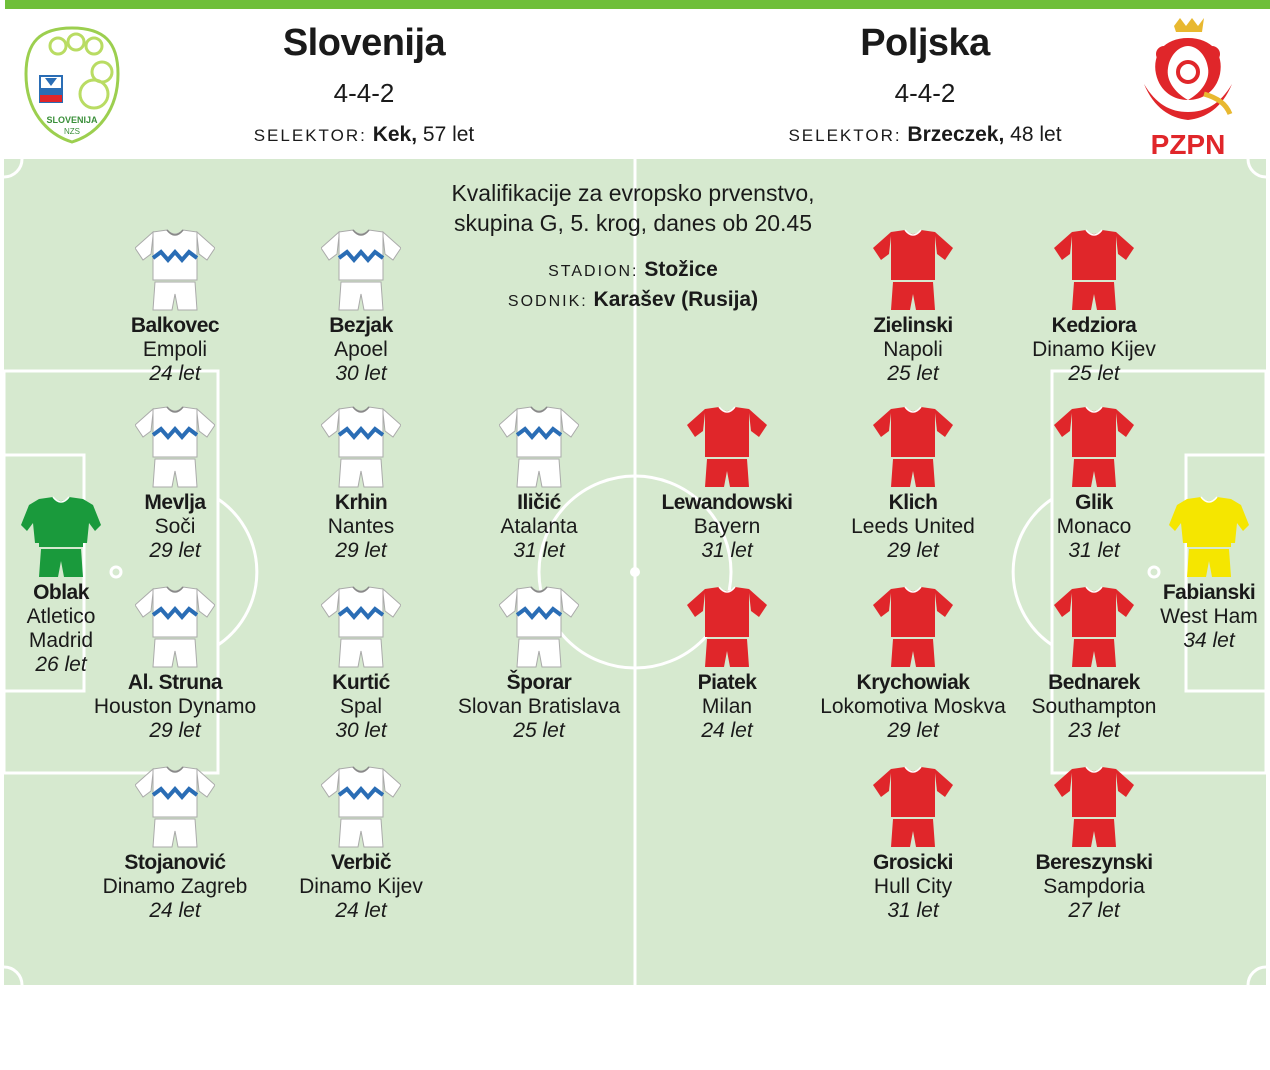 The height and width of the screenshot is (1070, 1270). What do you see at coordinates (633, 223) in the screenshot?
I see `match-details: skupina G, 5. krog, danes ob 20.45` at bounding box center [633, 223].